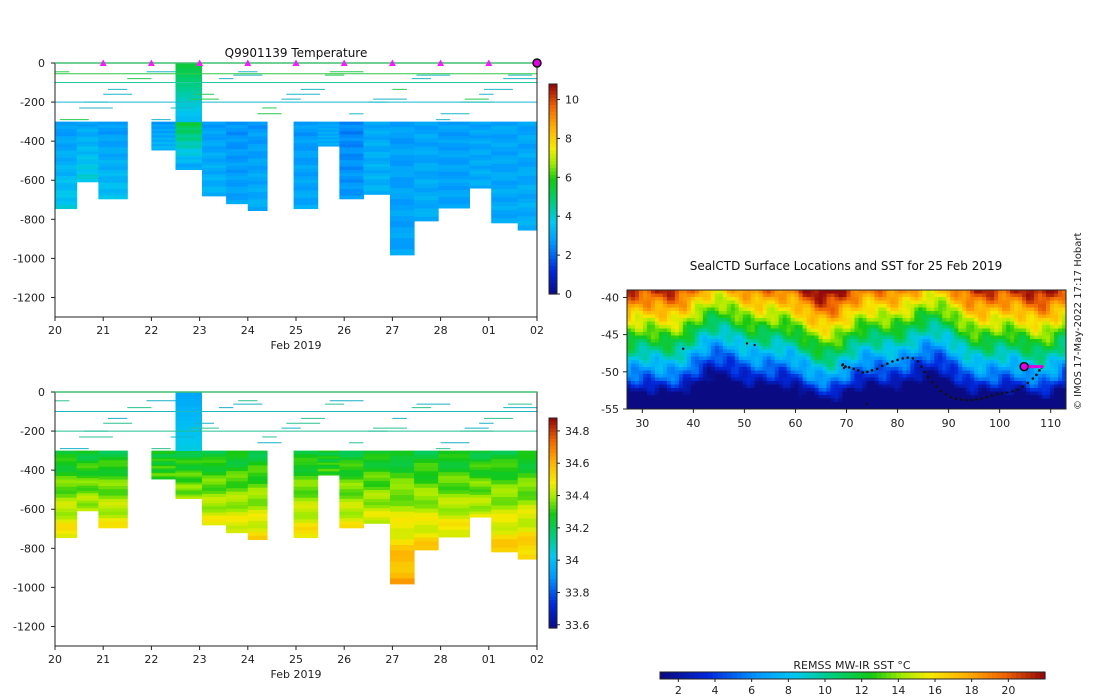 Image resolution: width=1100 pixels, height=700 pixels. Describe the element at coordinates (29, 258) in the screenshot. I see `y-tick-label: -1000` at that location.